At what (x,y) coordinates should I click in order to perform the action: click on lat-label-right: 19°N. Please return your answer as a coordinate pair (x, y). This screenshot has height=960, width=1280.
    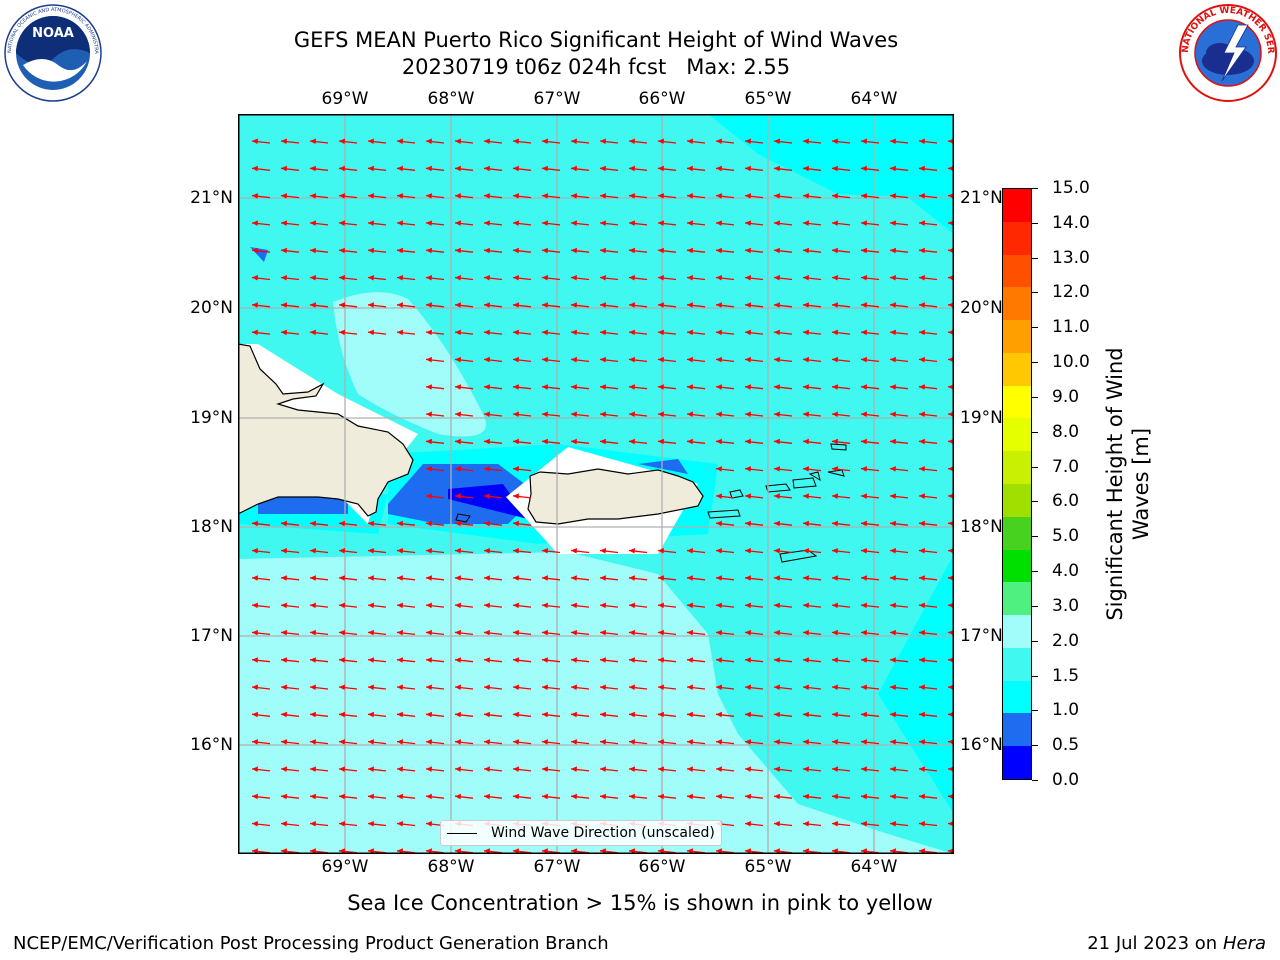
    Looking at the image, I should click on (981, 418).